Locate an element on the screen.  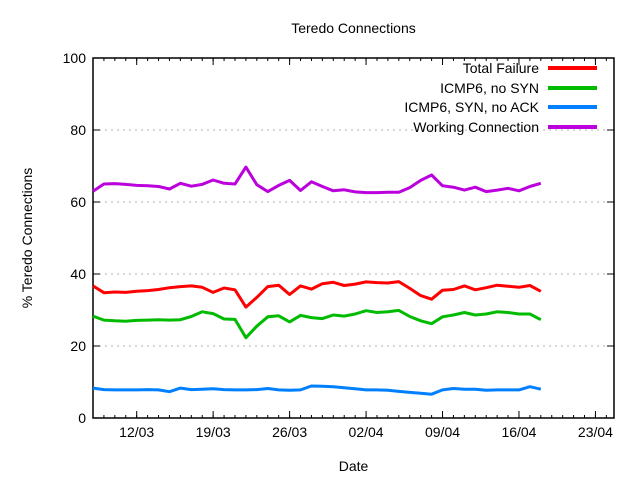
x-tick-label: 12/03 is located at coordinates (136, 432).